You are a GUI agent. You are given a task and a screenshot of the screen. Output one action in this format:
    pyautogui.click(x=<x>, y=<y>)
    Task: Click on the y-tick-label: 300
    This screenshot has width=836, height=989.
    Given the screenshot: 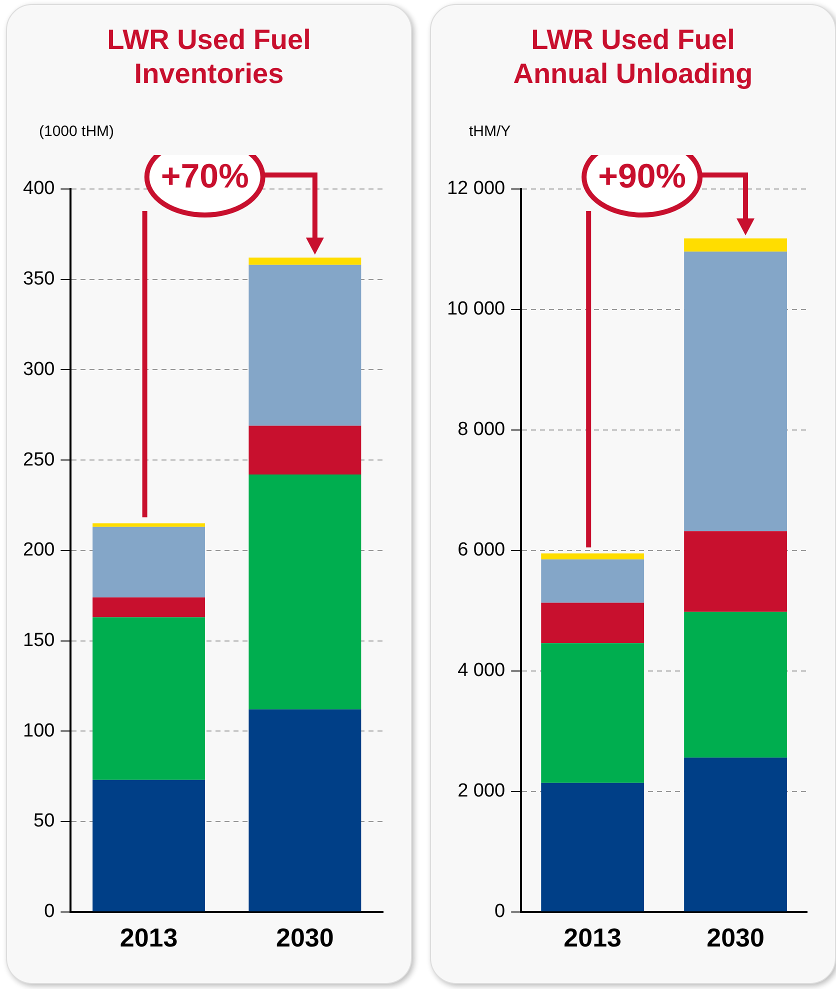 What is the action you would take?
    pyautogui.click(x=39, y=369)
    